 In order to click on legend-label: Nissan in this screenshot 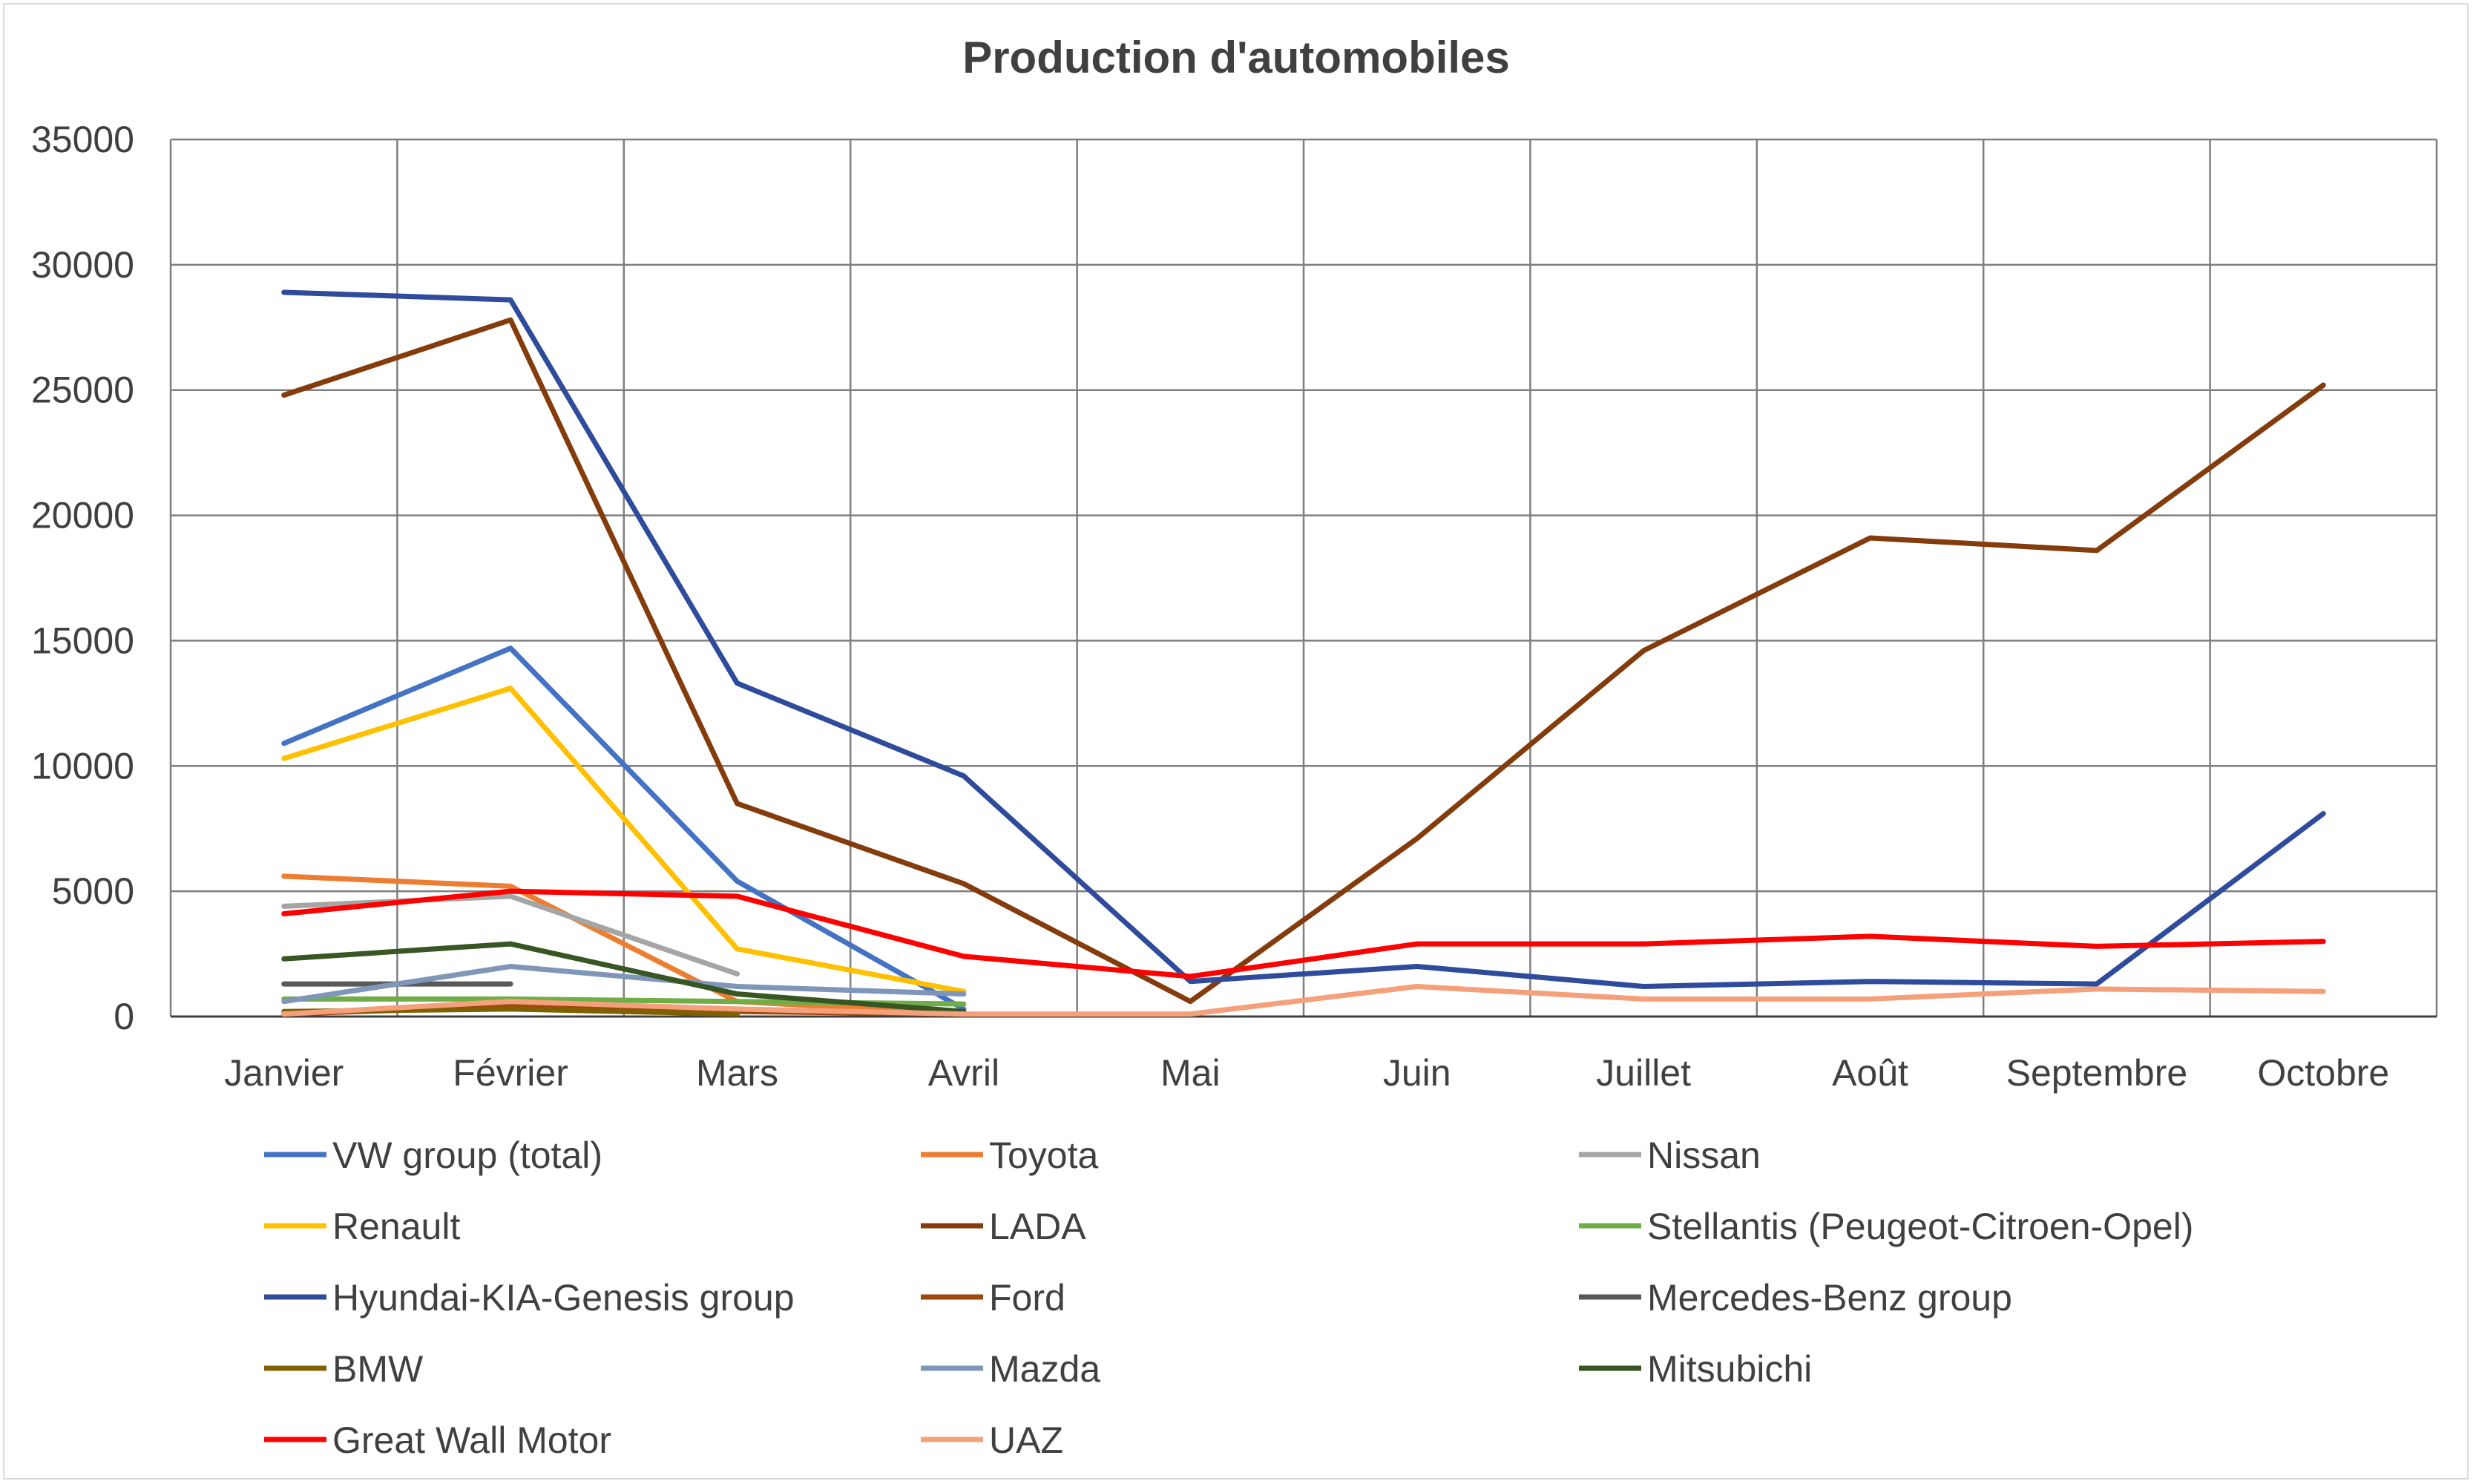, I will do `click(1704, 1155)`.